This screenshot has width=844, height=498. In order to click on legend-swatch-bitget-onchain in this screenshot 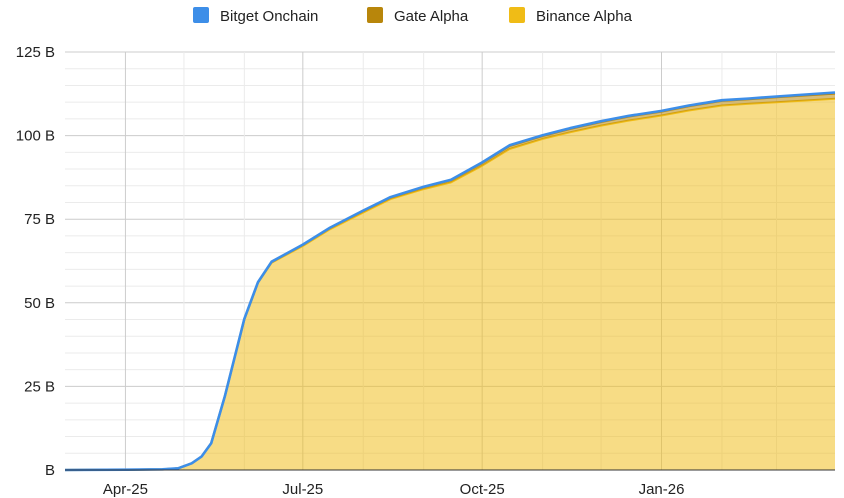, I will do `click(201, 15)`.